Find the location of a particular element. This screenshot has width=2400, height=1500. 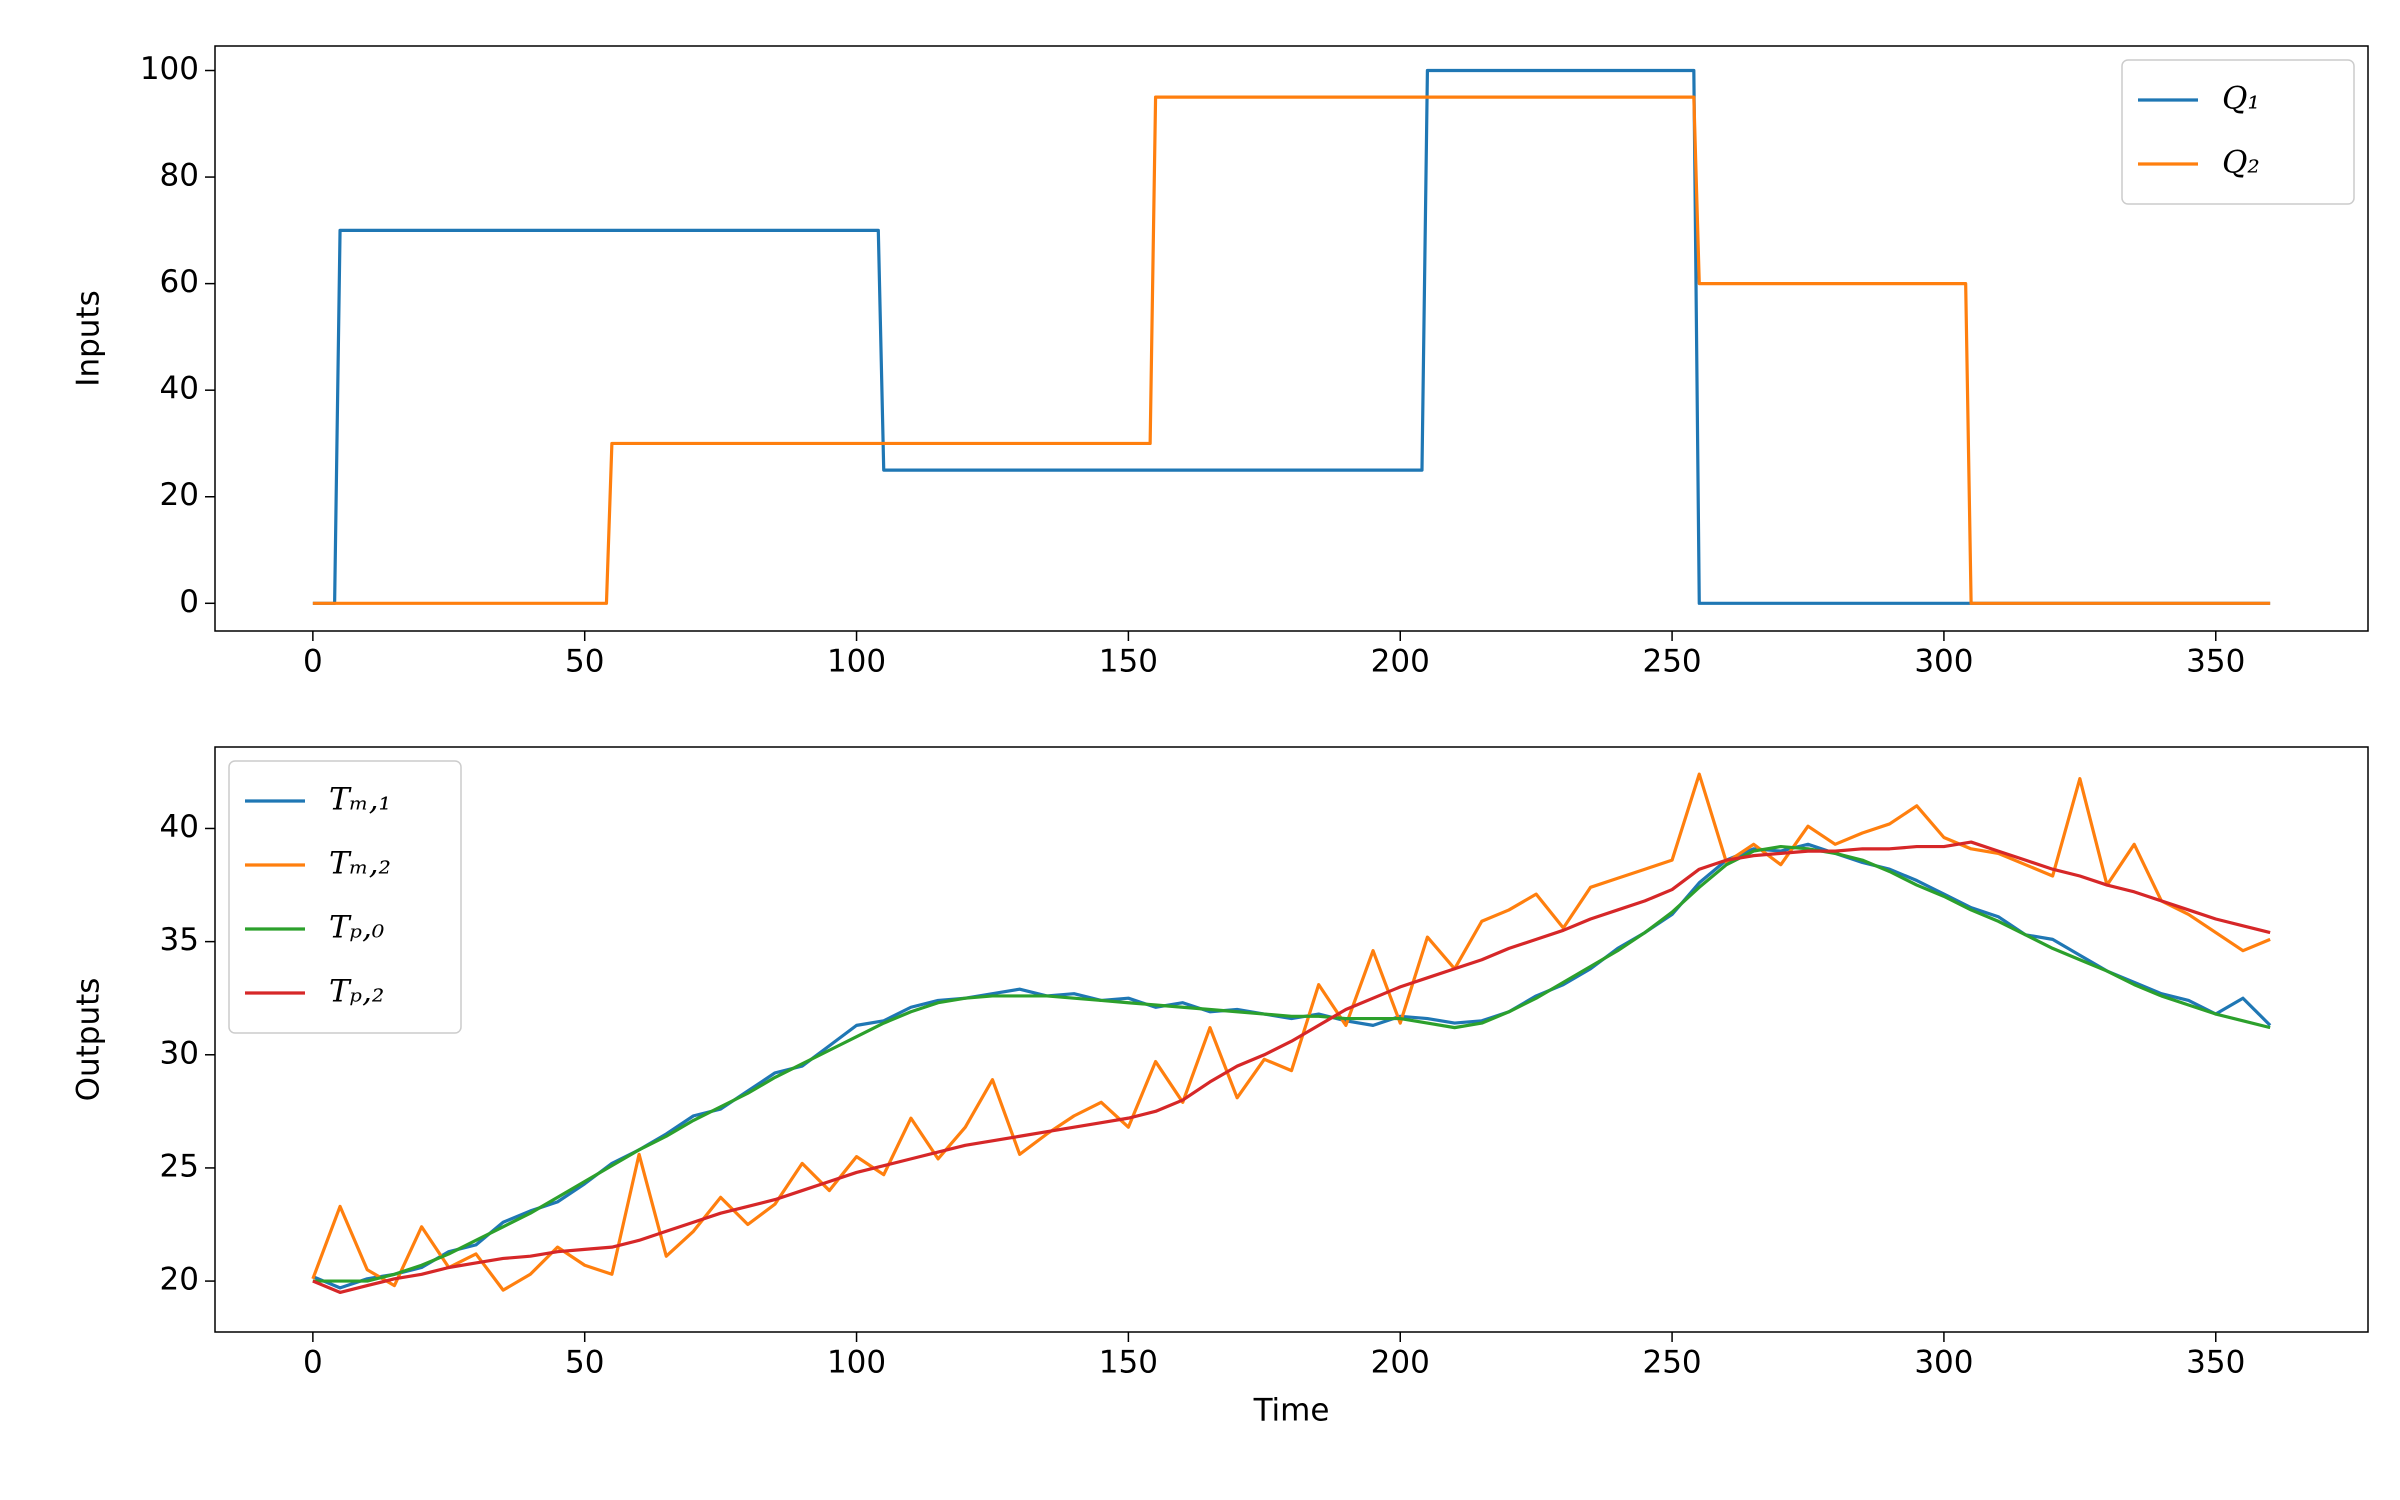

legend-label: Tₘ,₁ is located at coordinates (360, 800).